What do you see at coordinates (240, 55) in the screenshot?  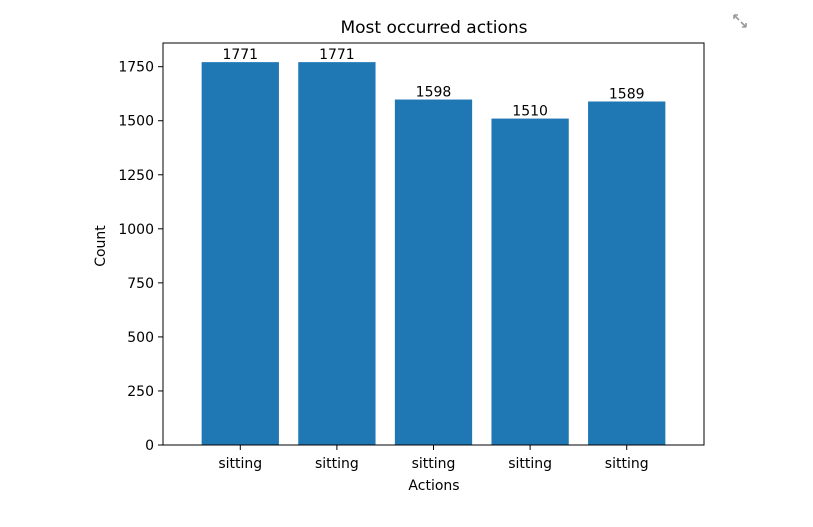 I see `bar-value-label-0: 1771` at bounding box center [240, 55].